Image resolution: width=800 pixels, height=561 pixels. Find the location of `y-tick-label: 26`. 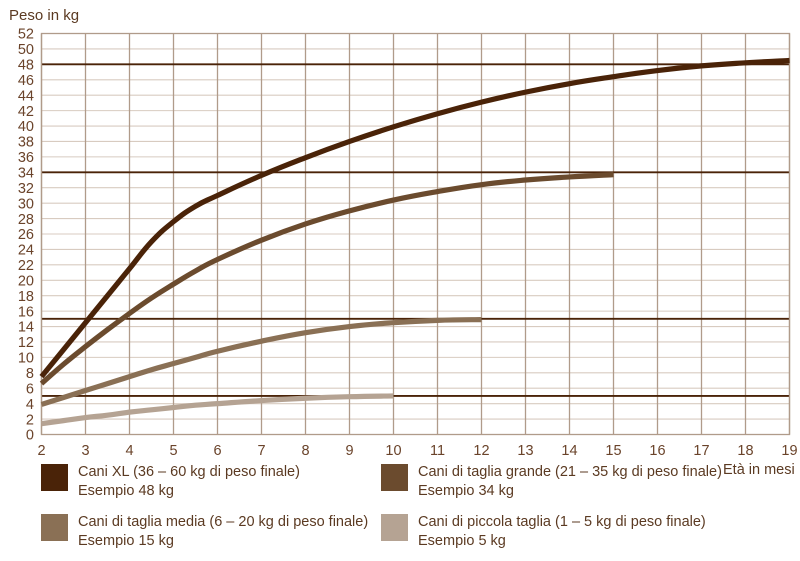

y-tick-label: 26 is located at coordinates (26, 235).